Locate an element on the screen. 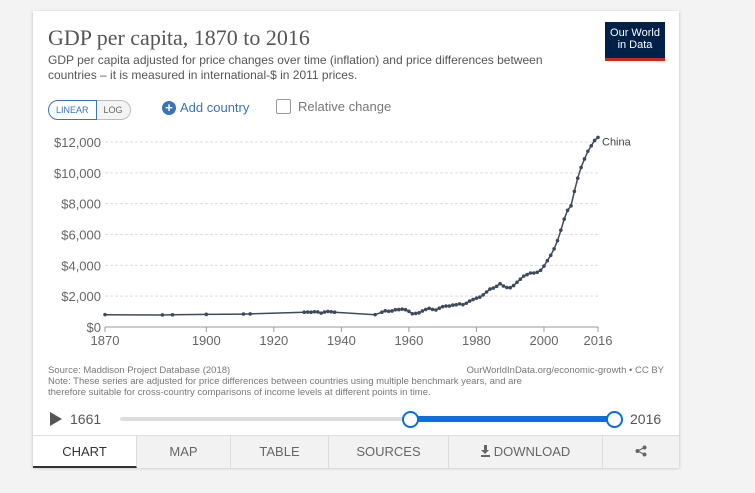  chart-title: GDP per capita, 1870 to 2016 is located at coordinates (179, 37).